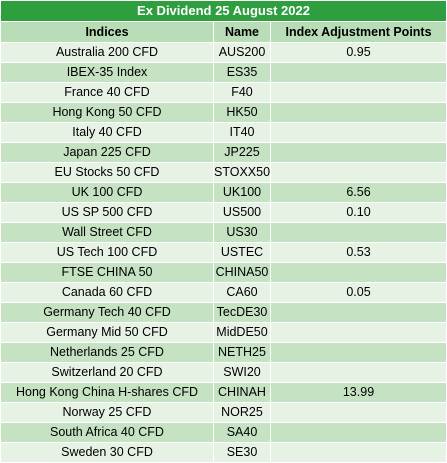 The image size is (447, 463). I want to click on symbol-cell: AUS200, so click(242, 52).